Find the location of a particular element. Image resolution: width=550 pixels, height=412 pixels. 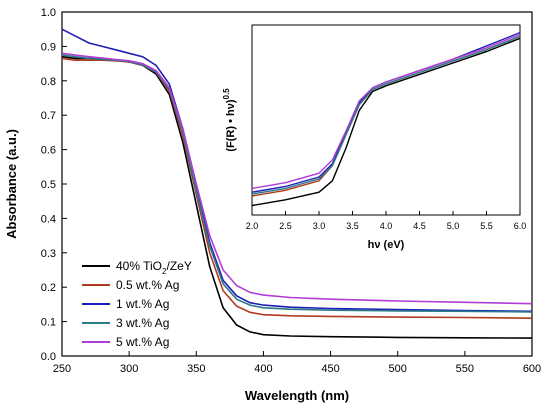

main-x-tick-label: 550 is located at coordinates (465, 369).